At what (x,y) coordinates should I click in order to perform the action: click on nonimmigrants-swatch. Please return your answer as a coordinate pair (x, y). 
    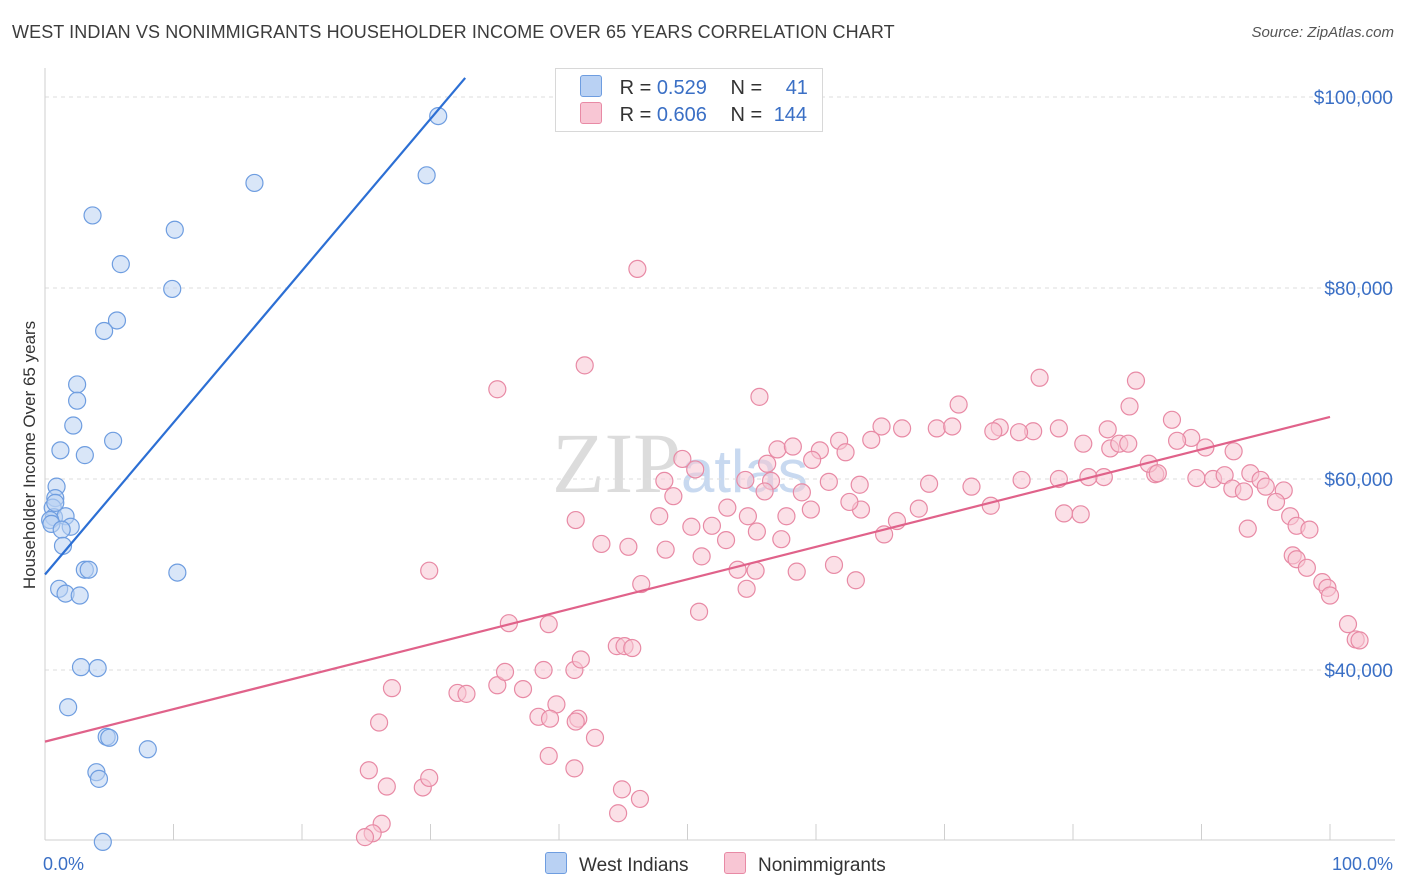
    Looking at the image, I should click on (735, 863).